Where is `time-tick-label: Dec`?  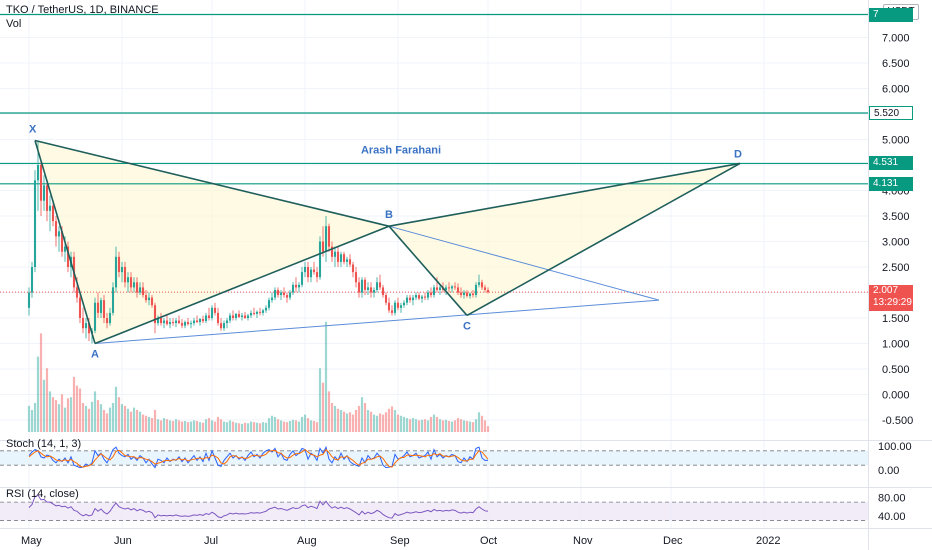 time-tick-label: Dec is located at coordinates (673, 541).